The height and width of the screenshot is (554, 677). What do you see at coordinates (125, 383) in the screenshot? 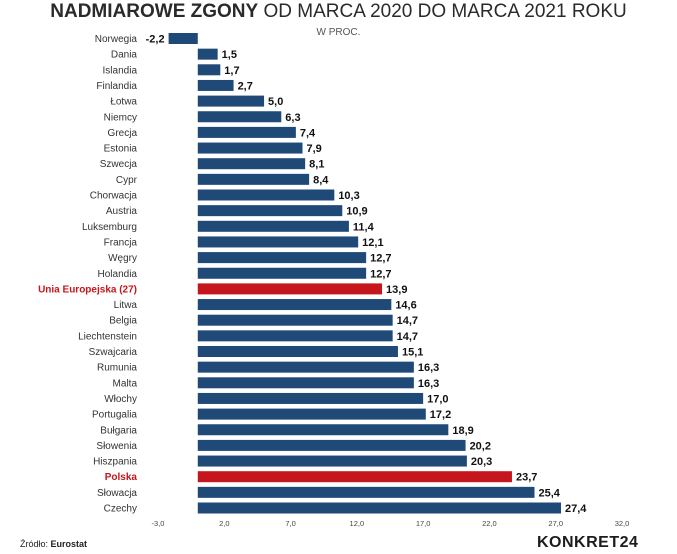
I see `category-label: Malta` at bounding box center [125, 383].